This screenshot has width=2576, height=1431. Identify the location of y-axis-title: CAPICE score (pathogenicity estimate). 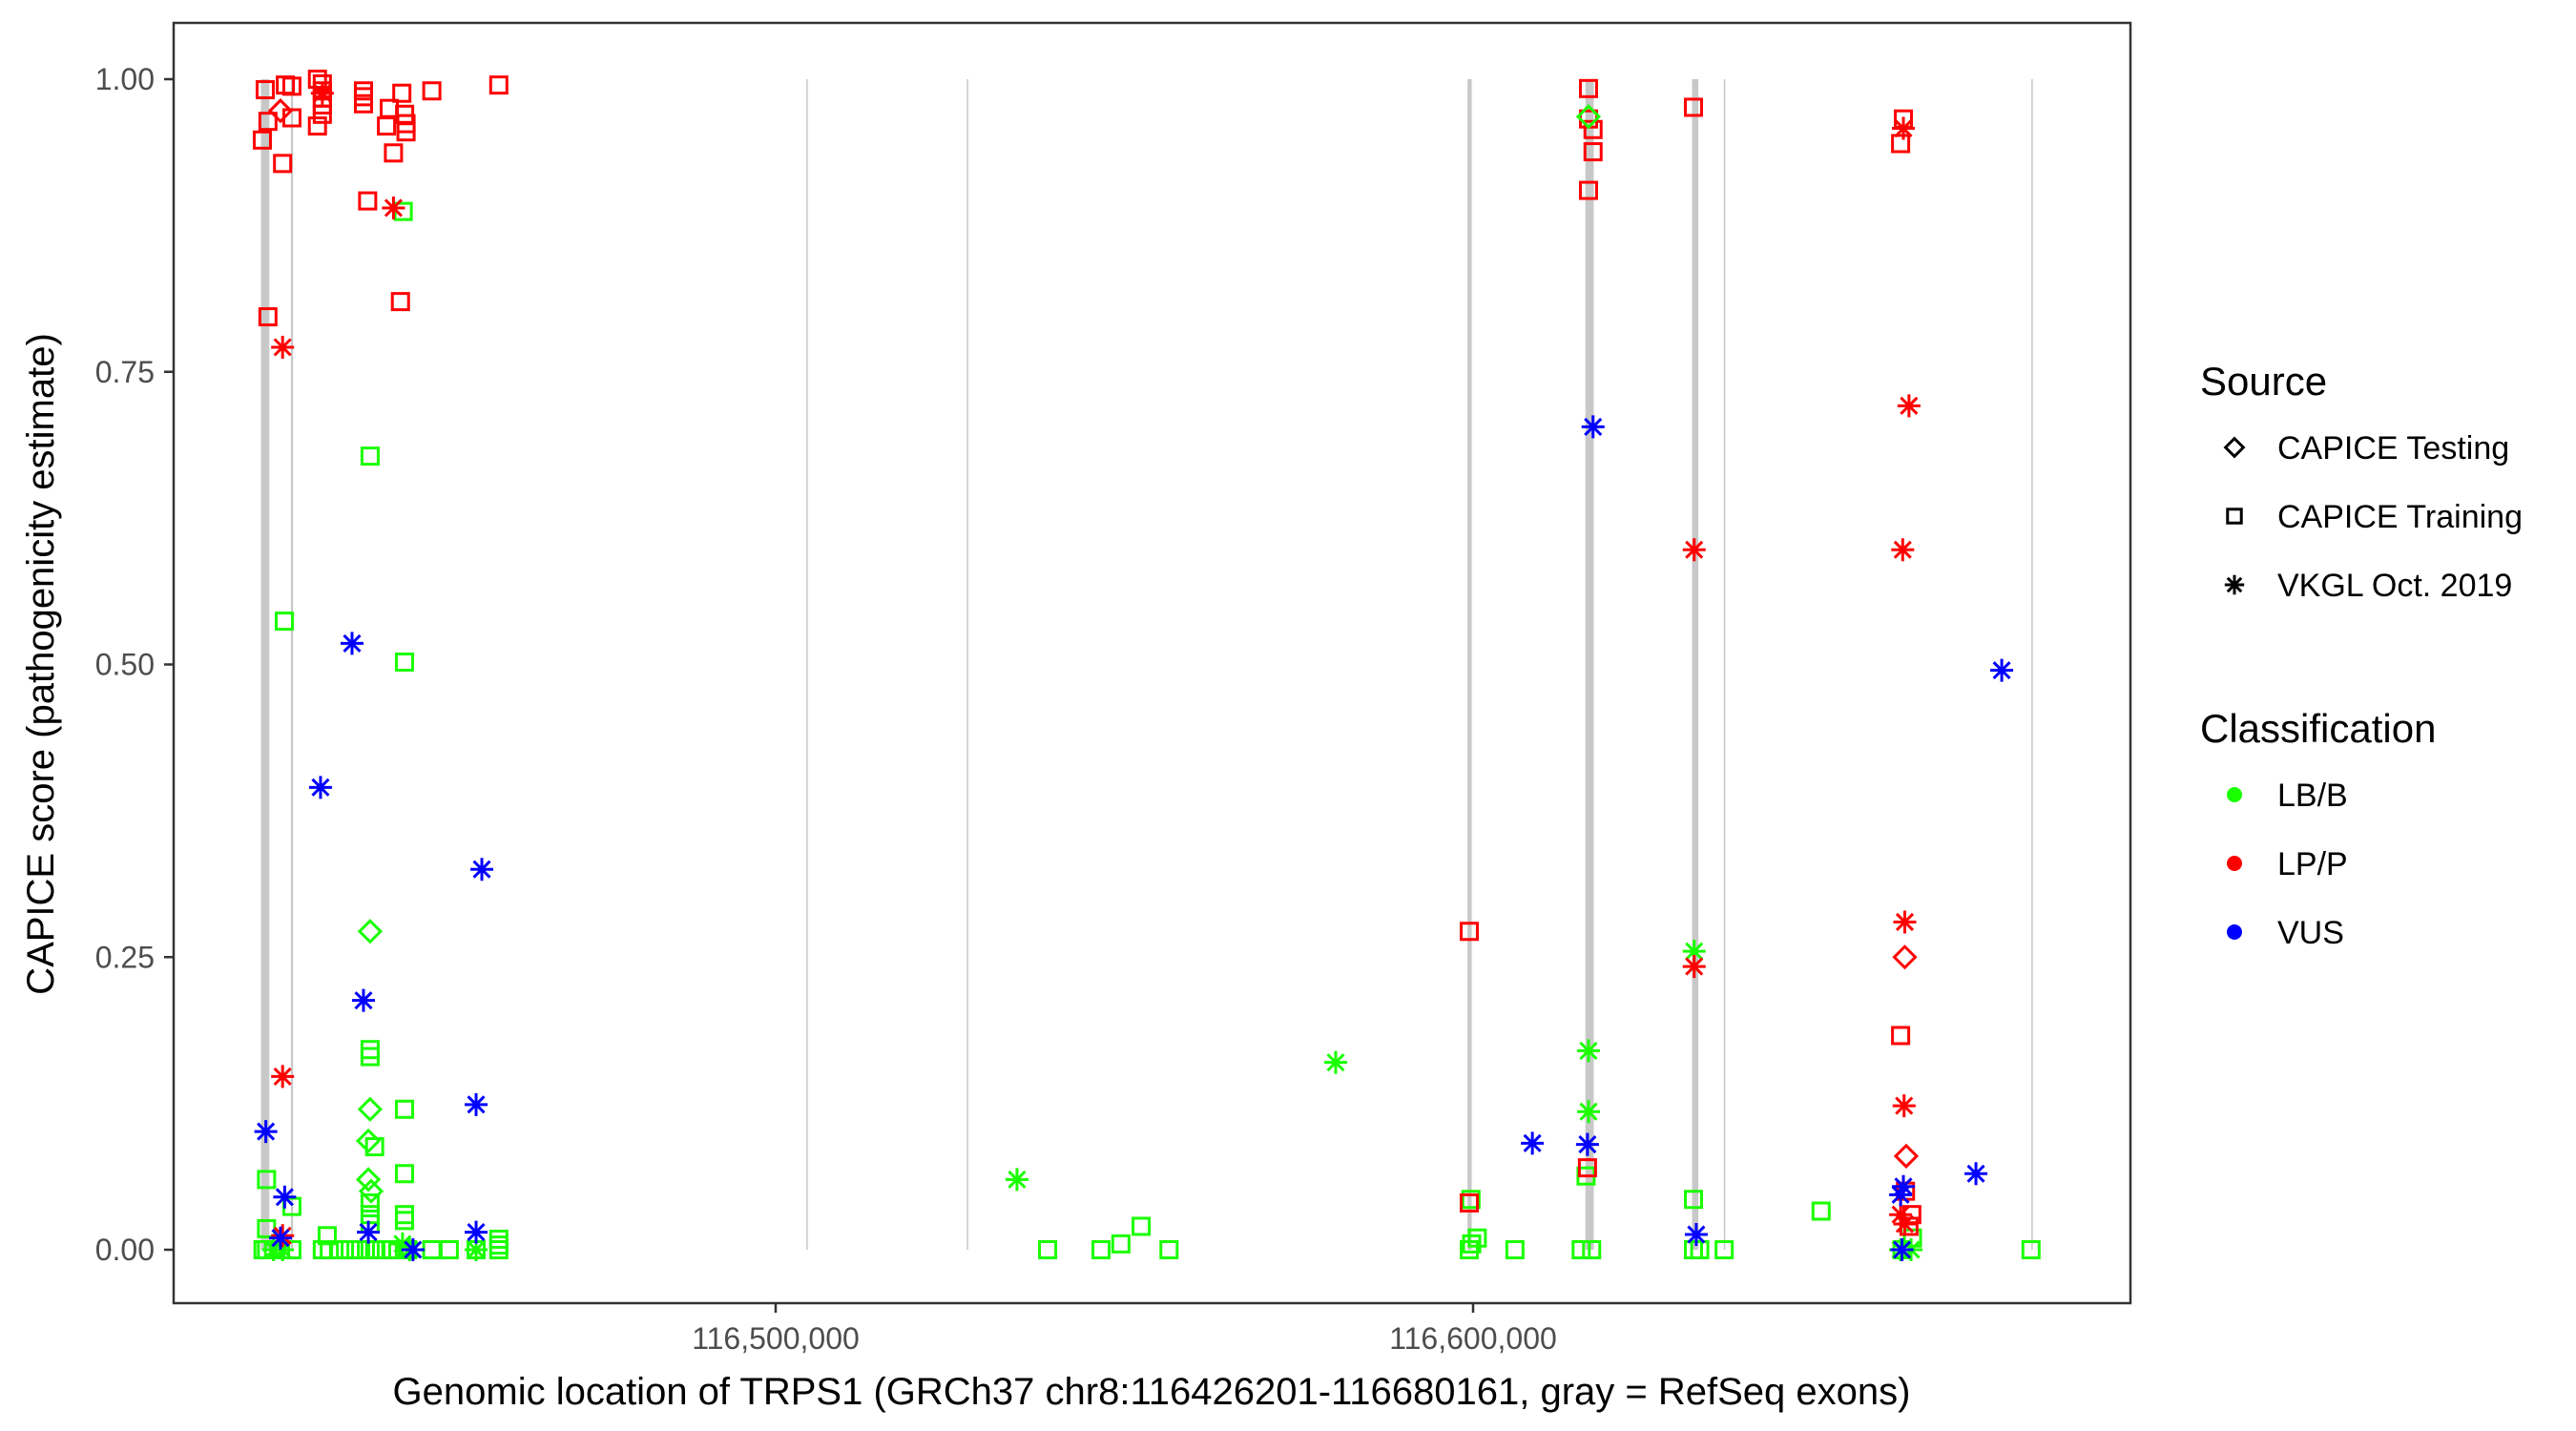
(41, 664).